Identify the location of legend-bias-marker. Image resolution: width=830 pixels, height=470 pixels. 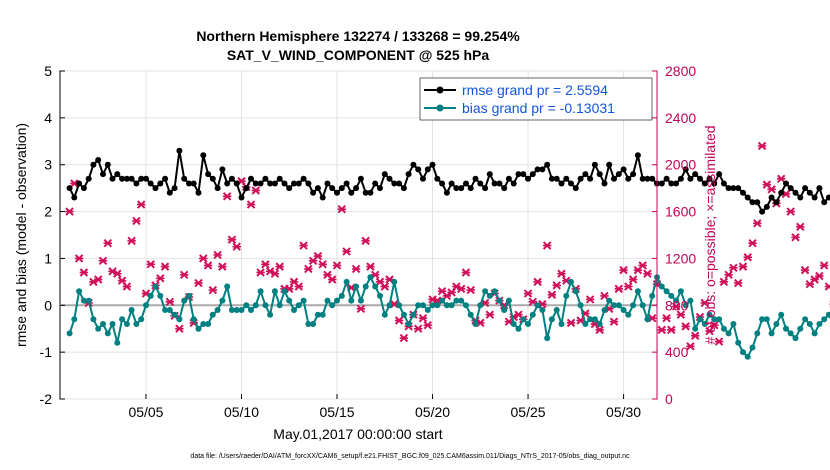
(440, 108).